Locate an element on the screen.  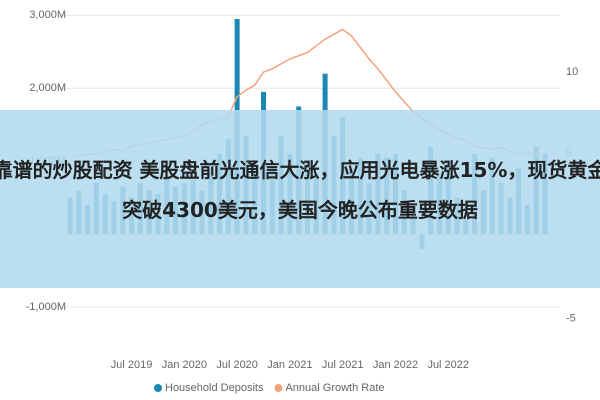
x-tick-label: Jan 2020 is located at coordinates (184, 365).